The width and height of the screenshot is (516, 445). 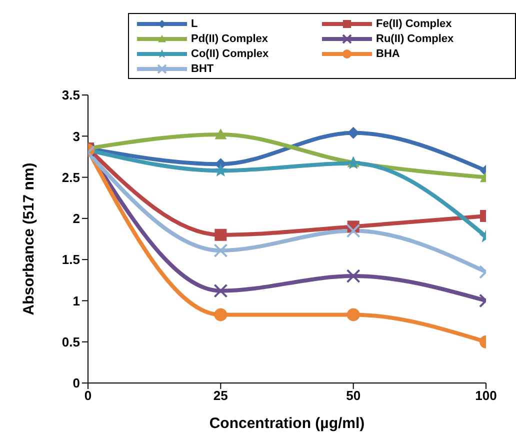 I want to click on y-tick-label: 1.5, so click(x=71, y=260).